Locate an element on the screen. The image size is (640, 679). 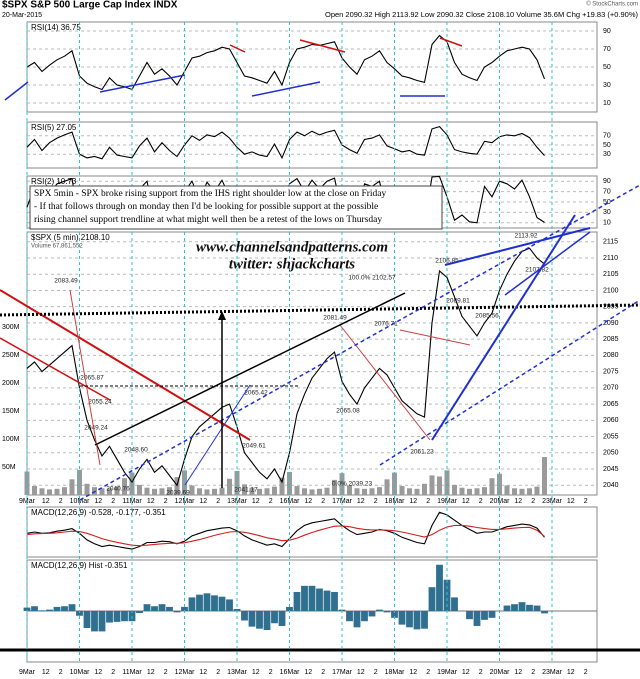
price-label: 2065.08 is located at coordinates (348, 411).